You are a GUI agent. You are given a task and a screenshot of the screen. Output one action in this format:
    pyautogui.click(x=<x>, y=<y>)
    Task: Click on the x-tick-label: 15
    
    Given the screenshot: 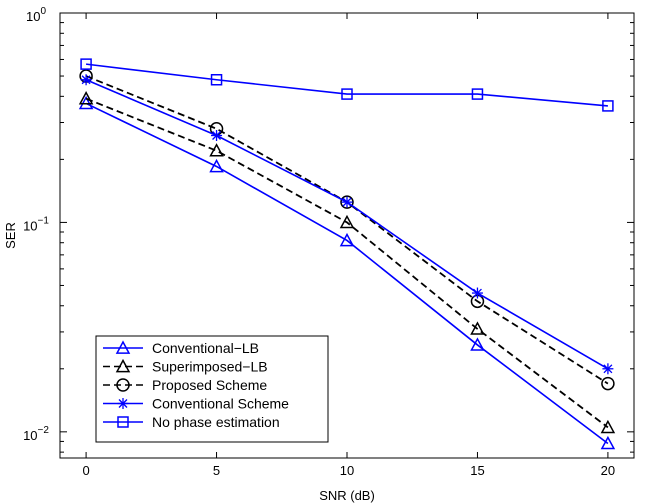 What is the action you would take?
    pyautogui.click(x=477, y=470)
    